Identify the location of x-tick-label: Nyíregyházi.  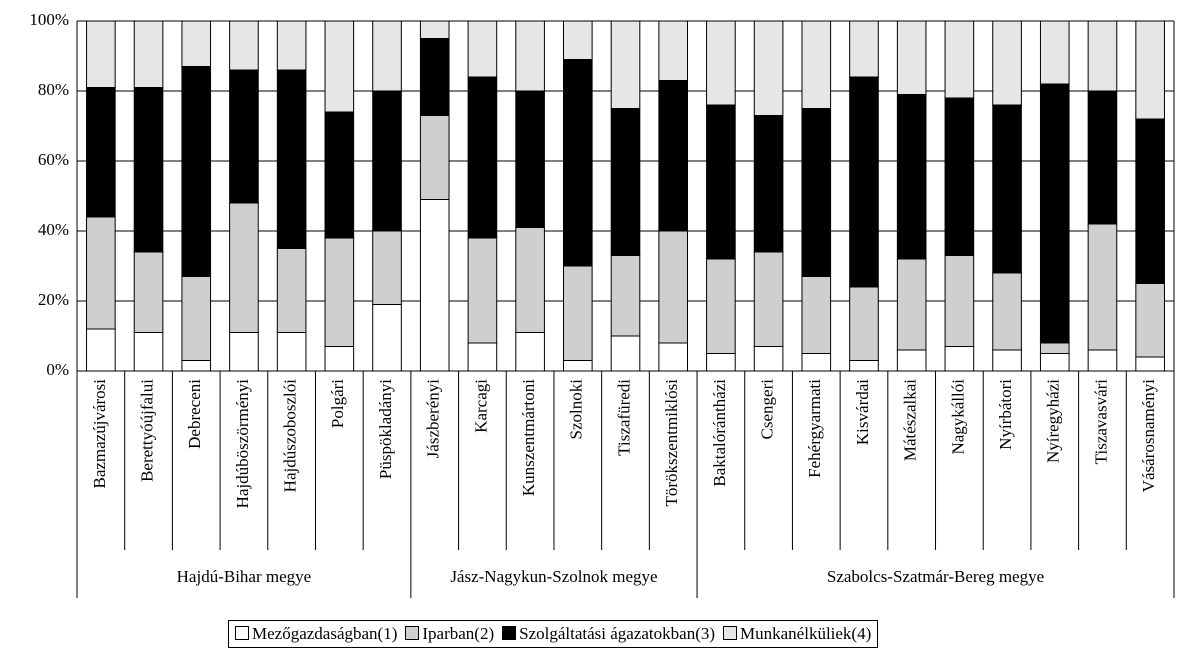
(1053, 421).